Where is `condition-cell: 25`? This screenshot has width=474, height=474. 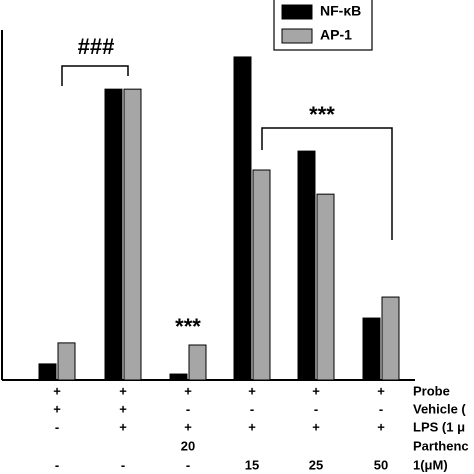 condition-cell: 25 is located at coordinates (316, 464).